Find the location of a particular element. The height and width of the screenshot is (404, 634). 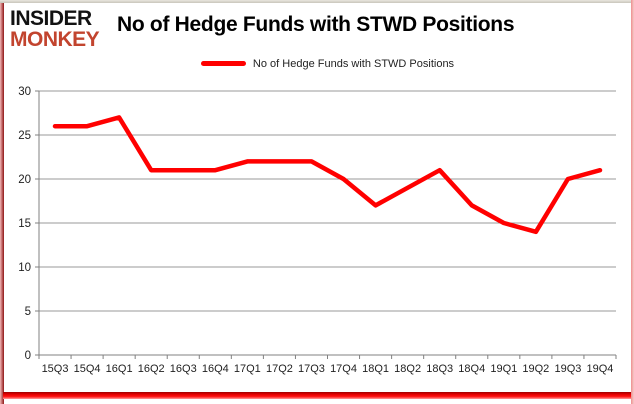

x-tick-label: 18Q1 is located at coordinates (375, 369).